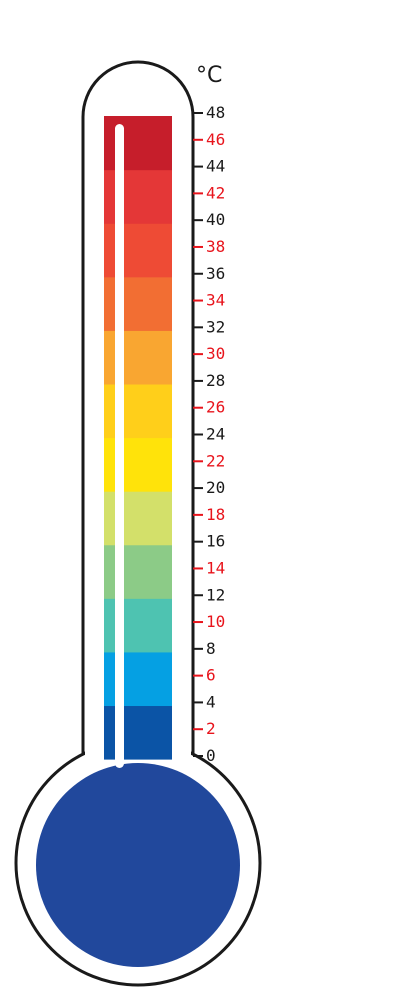  I want to click on color-scale, so click(138, 438).